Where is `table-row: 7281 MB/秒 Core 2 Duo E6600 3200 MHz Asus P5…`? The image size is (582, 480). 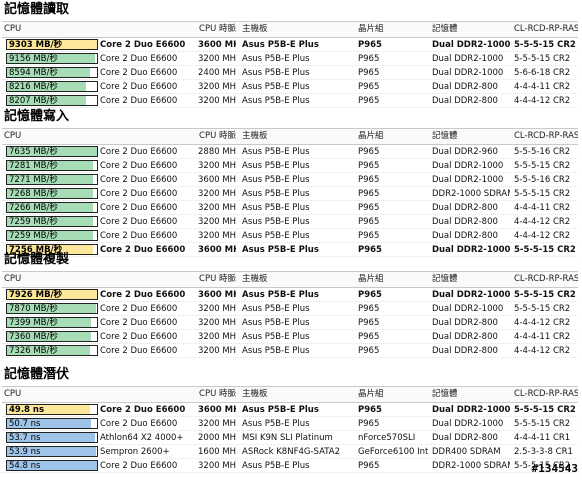 table-row: 7281 MB/秒 Core 2 Duo E6600 3200 MHz Asus P5… is located at coordinates (290, 166).